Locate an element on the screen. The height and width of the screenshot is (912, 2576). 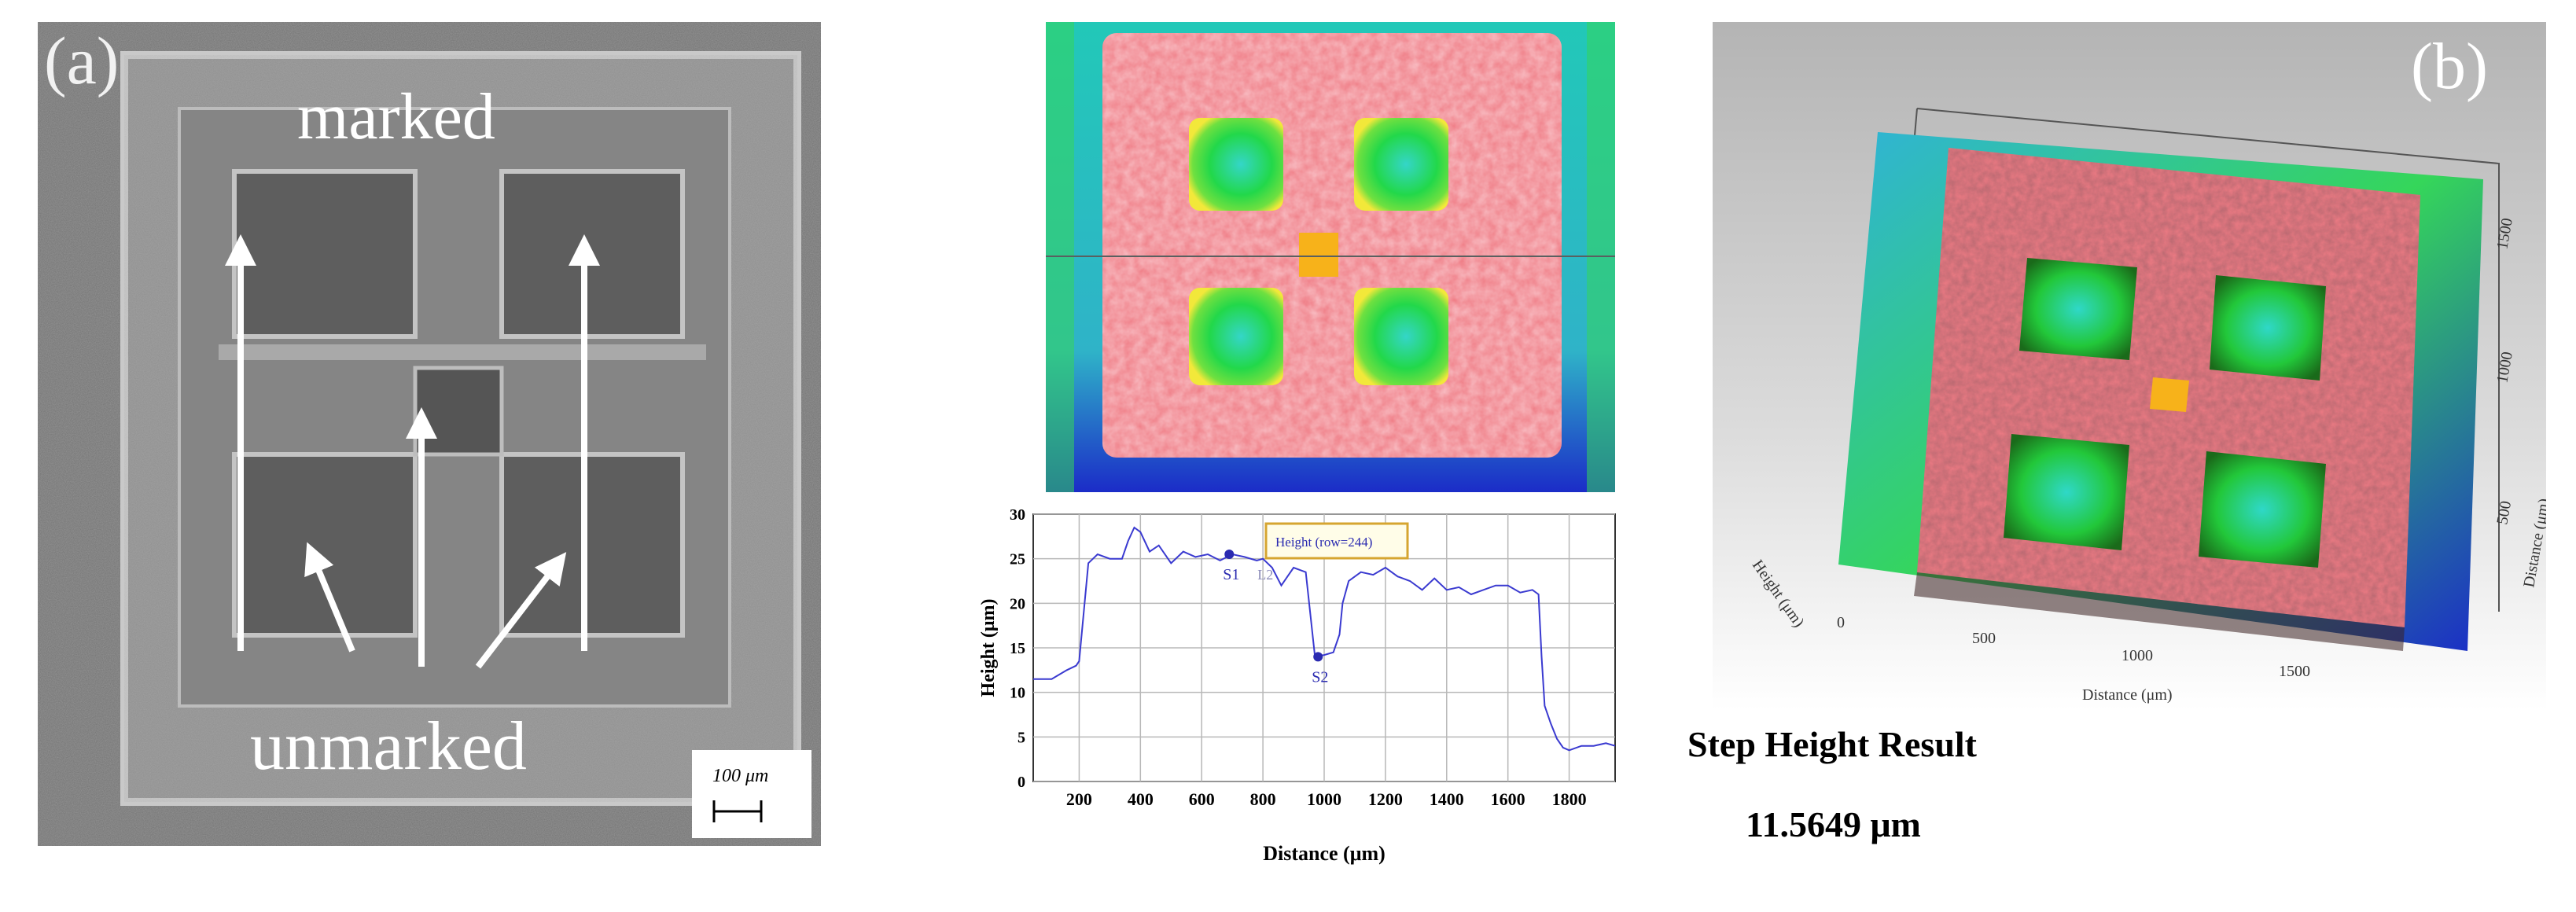
x-tick-500: 500 is located at coordinates (1984, 638).